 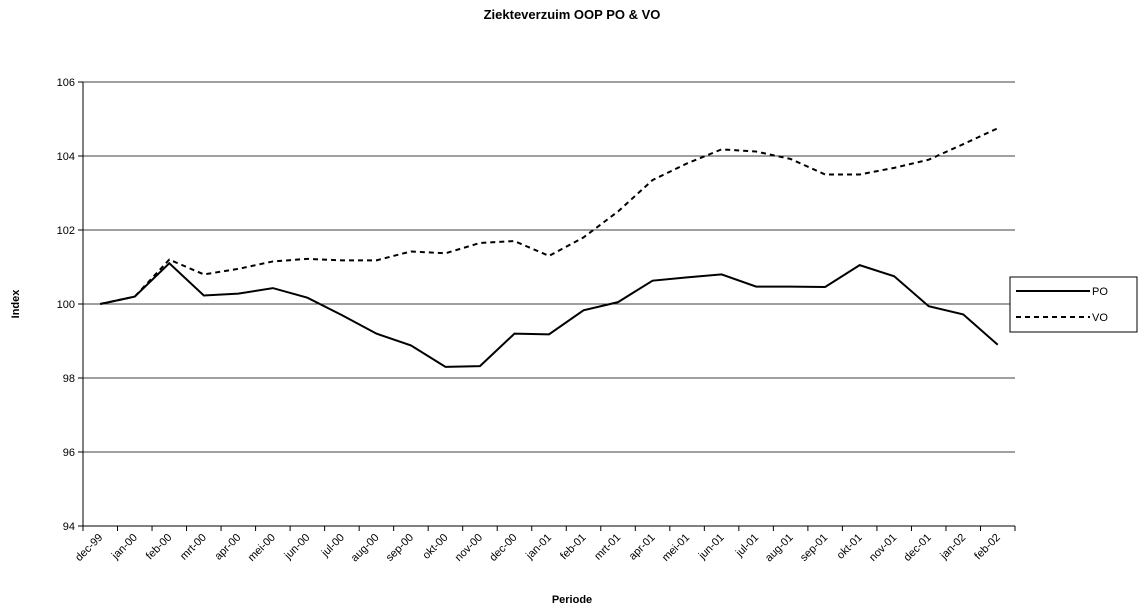 I want to click on x-tick-label: jun-01, so click(x=711, y=547).